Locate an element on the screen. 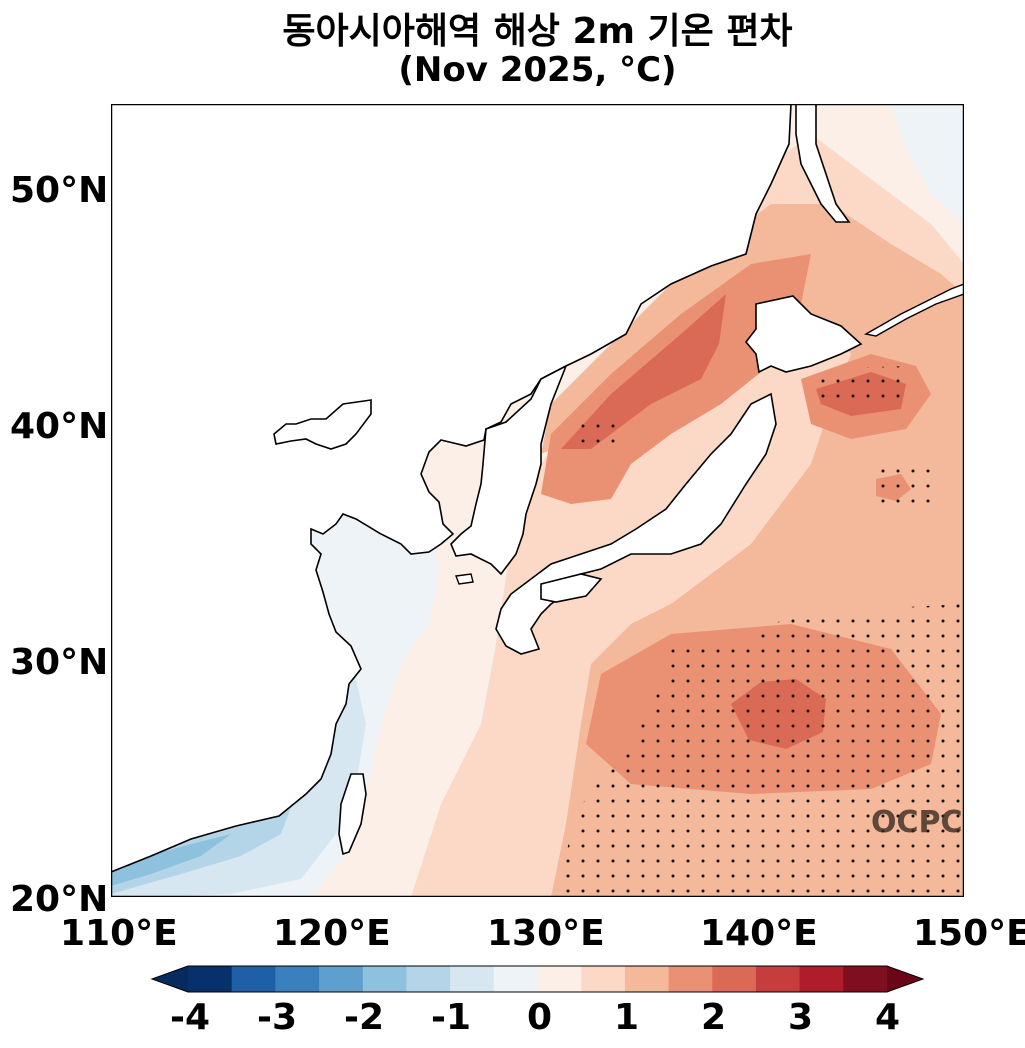 The height and width of the screenshot is (1048, 1025). colorbar-label-neg4: -4 is located at coordinates (190, 1017).